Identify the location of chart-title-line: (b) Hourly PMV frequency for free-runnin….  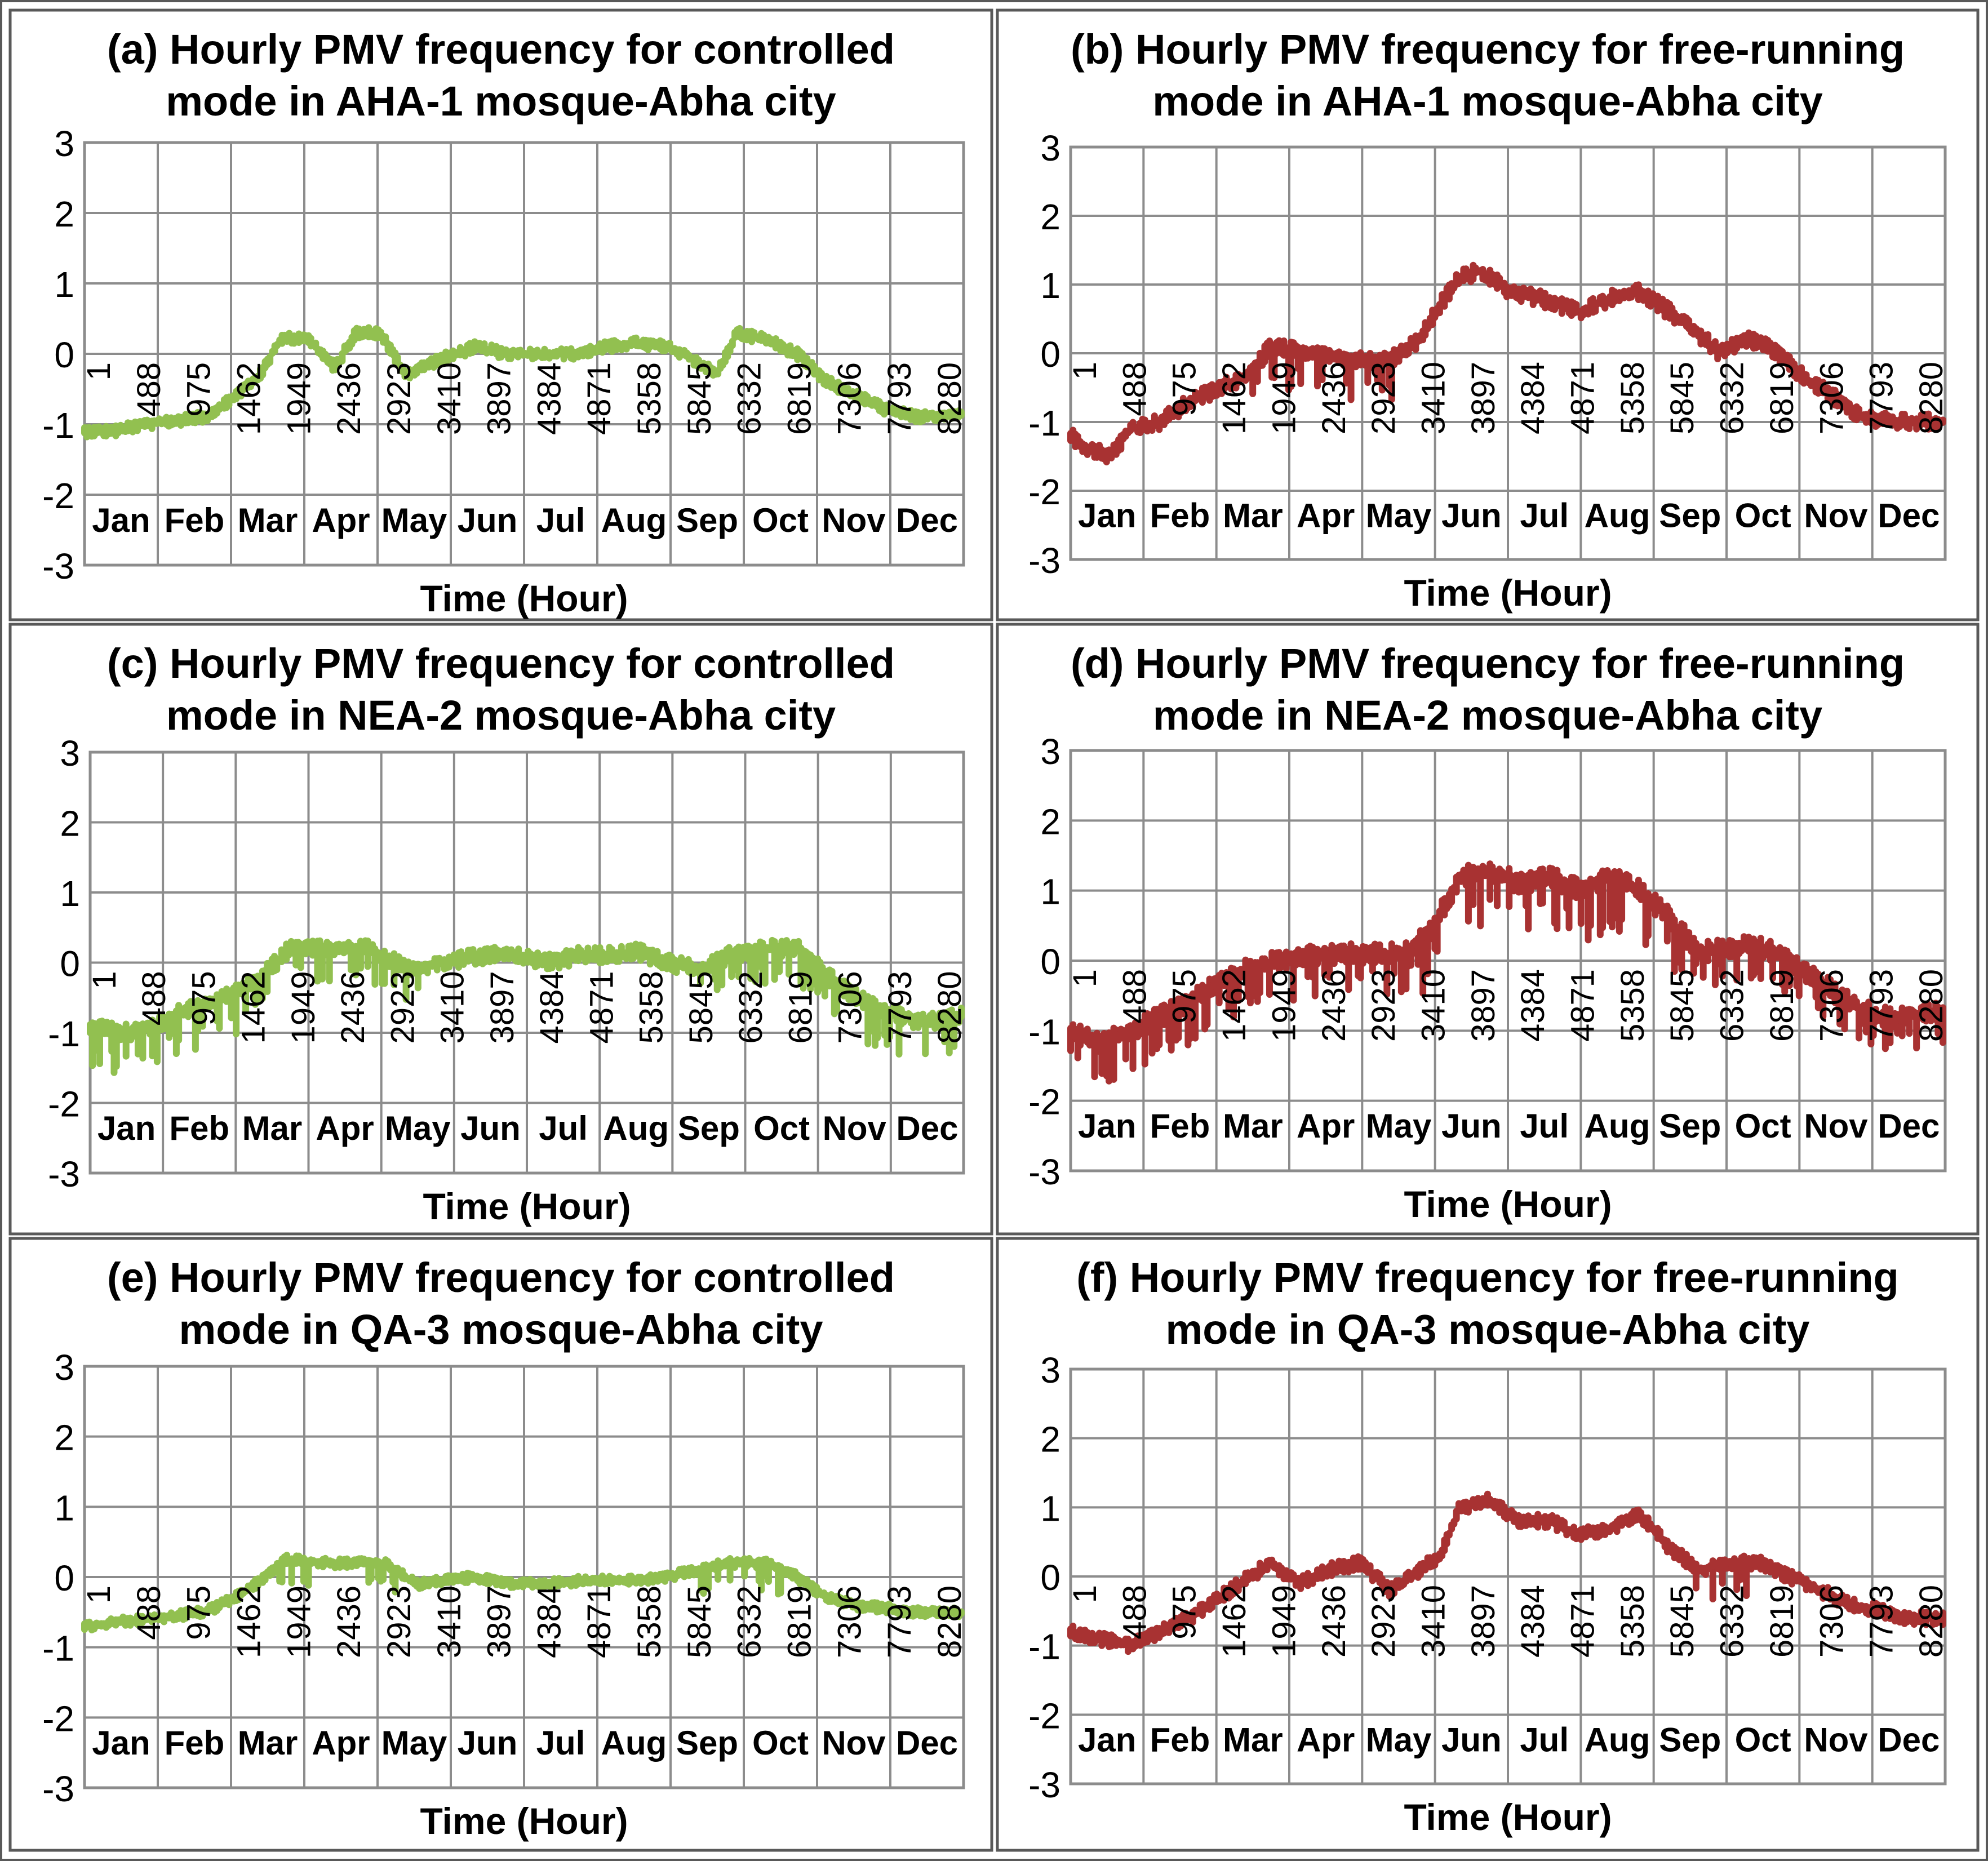
(1488, 49).